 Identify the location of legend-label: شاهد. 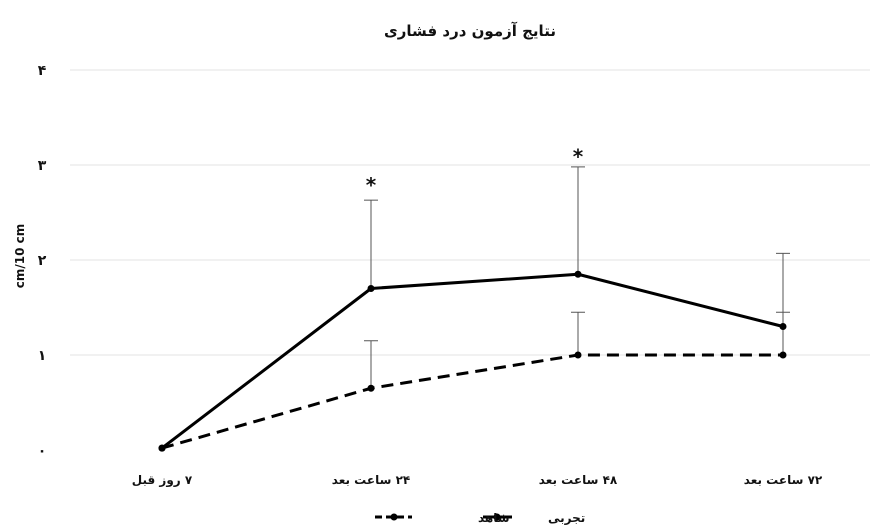
(494, 518).